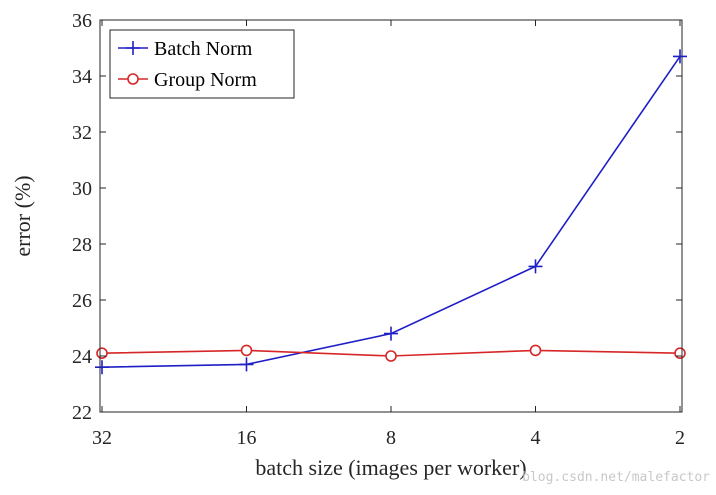 The width and height of the screenshot is (716, 495). What do you see at coordinates (205, 80) in the screenshot?
I see `legend-label-group-norm: Group Norm` at bounding box center [205, 80].